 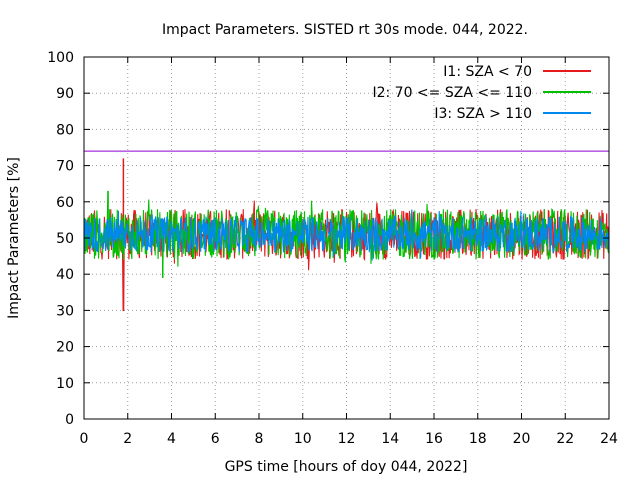 I want to click on y-tick-label: 80, so click(x=65, y=130).